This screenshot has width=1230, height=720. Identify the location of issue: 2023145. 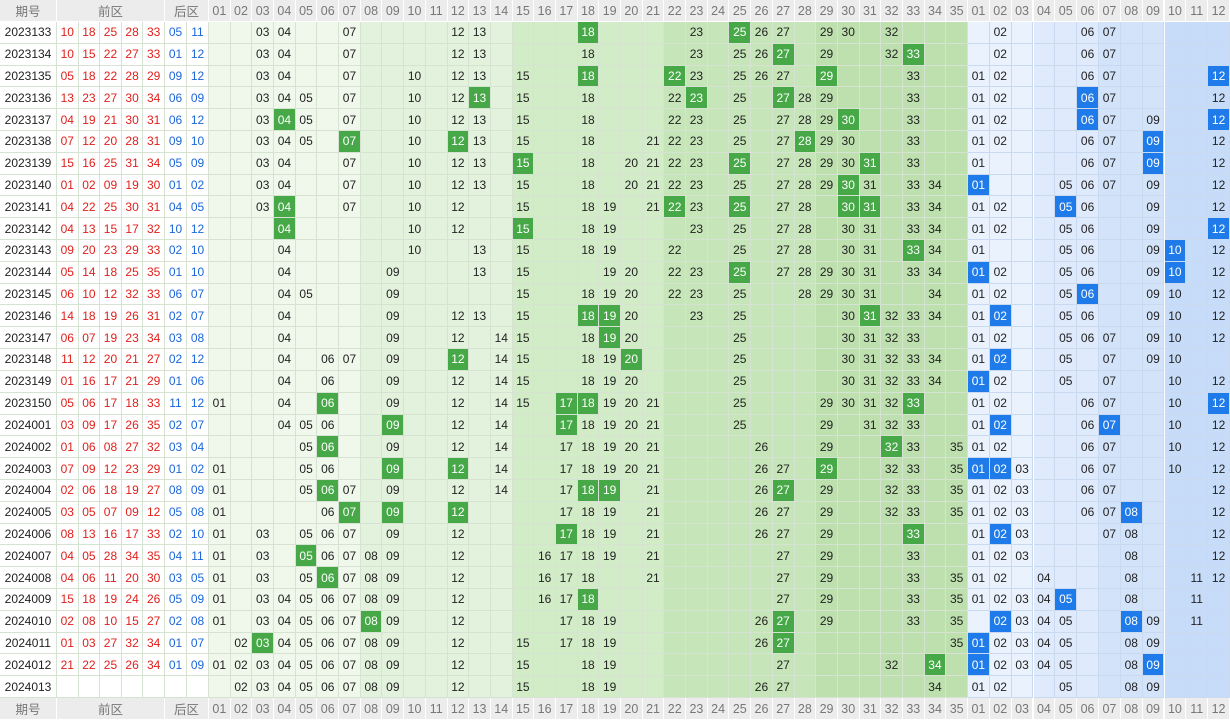
(28, 294).